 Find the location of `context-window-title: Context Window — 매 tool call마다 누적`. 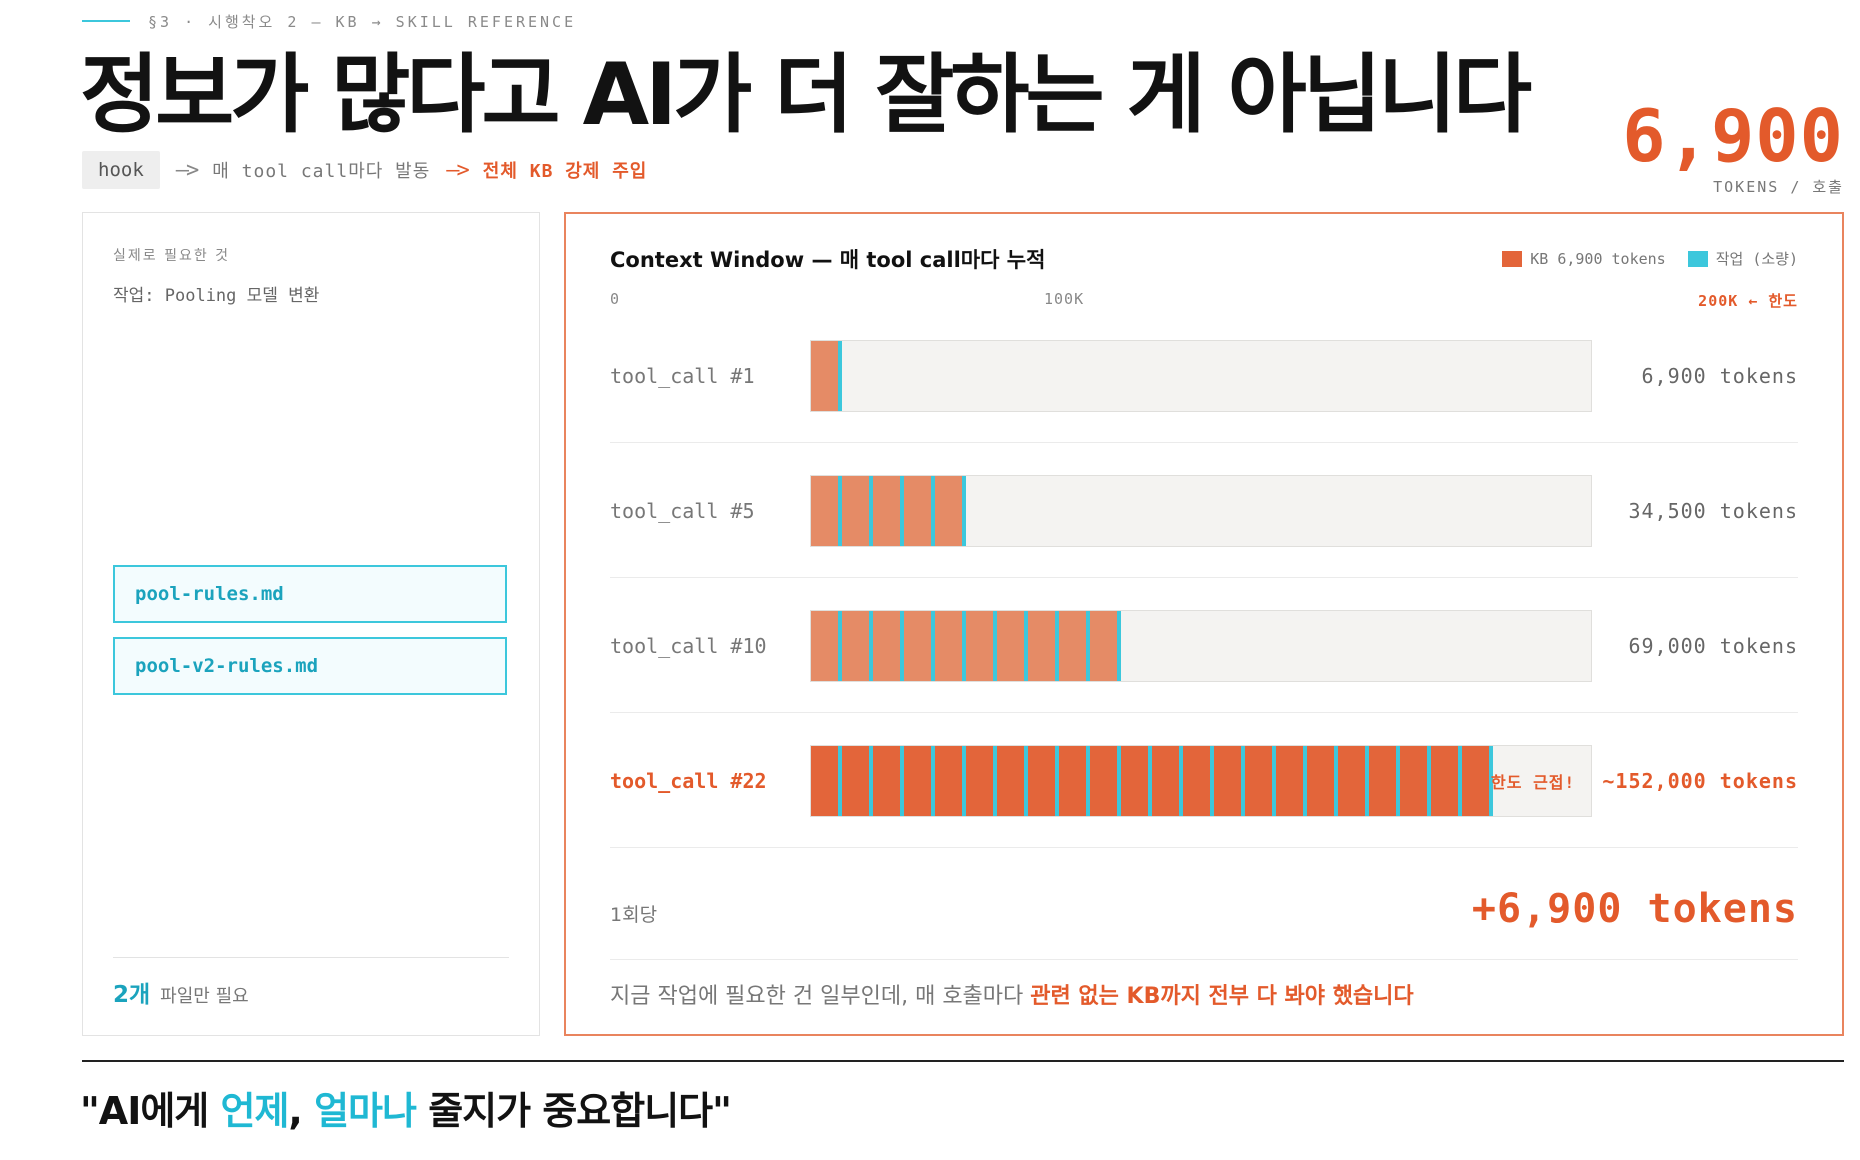

context-window-title: Context Window — 매 tool call마다 누적 is located at coordinates (828, 260).